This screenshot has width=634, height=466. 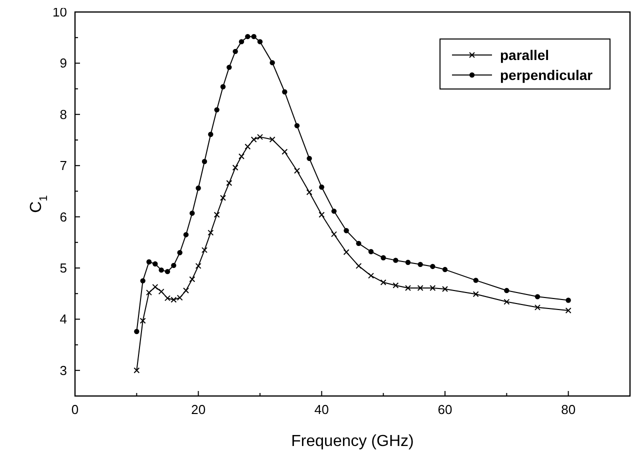 I want to click on x-tick-label: 0, so click(x=75, y=409).